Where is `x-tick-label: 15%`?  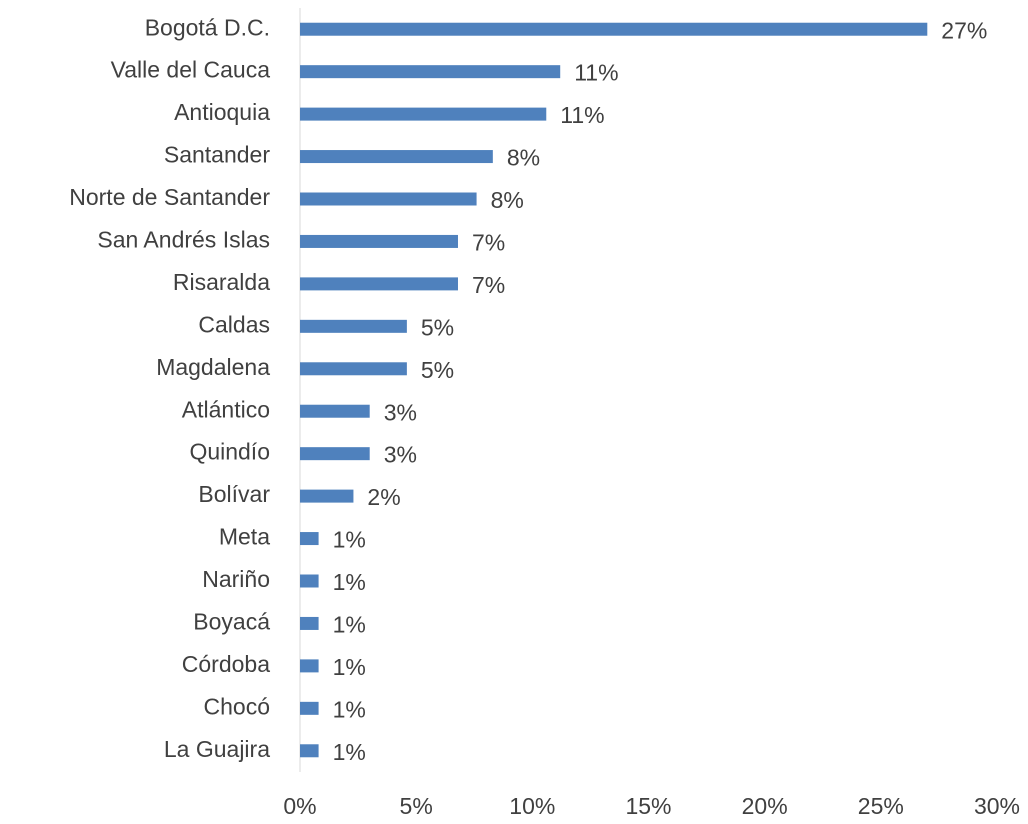
x-tick-label: 15% is located at coordinates (648, 806).